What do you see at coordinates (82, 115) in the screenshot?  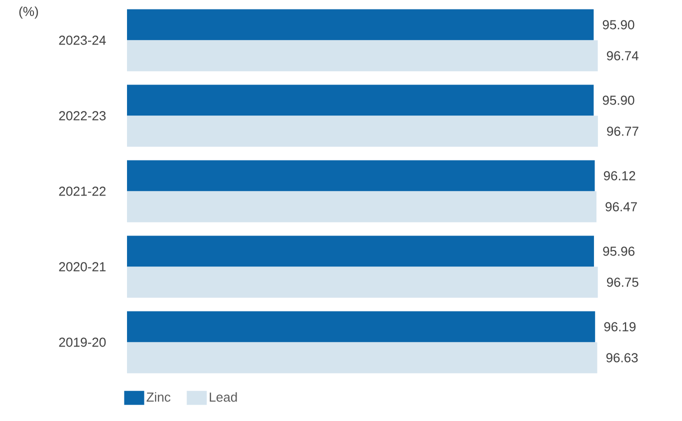 I see `y-tick-label: 2022-23` at bounding box center [82, 115].